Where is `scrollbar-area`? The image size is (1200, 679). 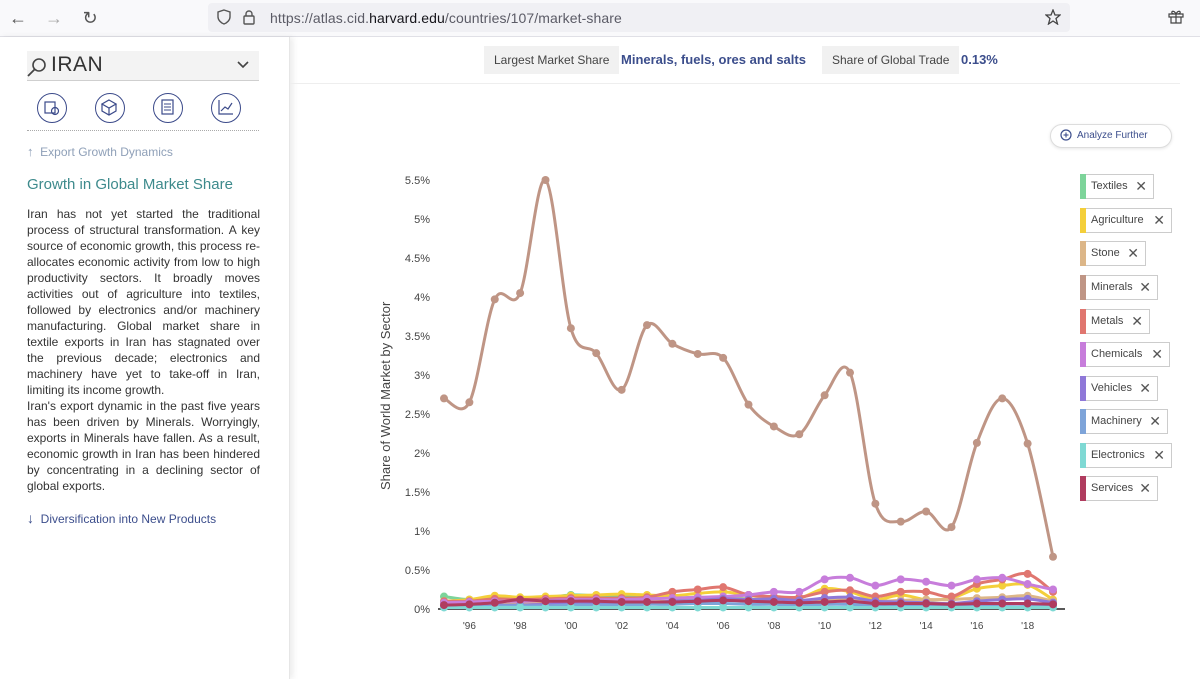 scrollbar-area is located at coordinates (1190, 358).